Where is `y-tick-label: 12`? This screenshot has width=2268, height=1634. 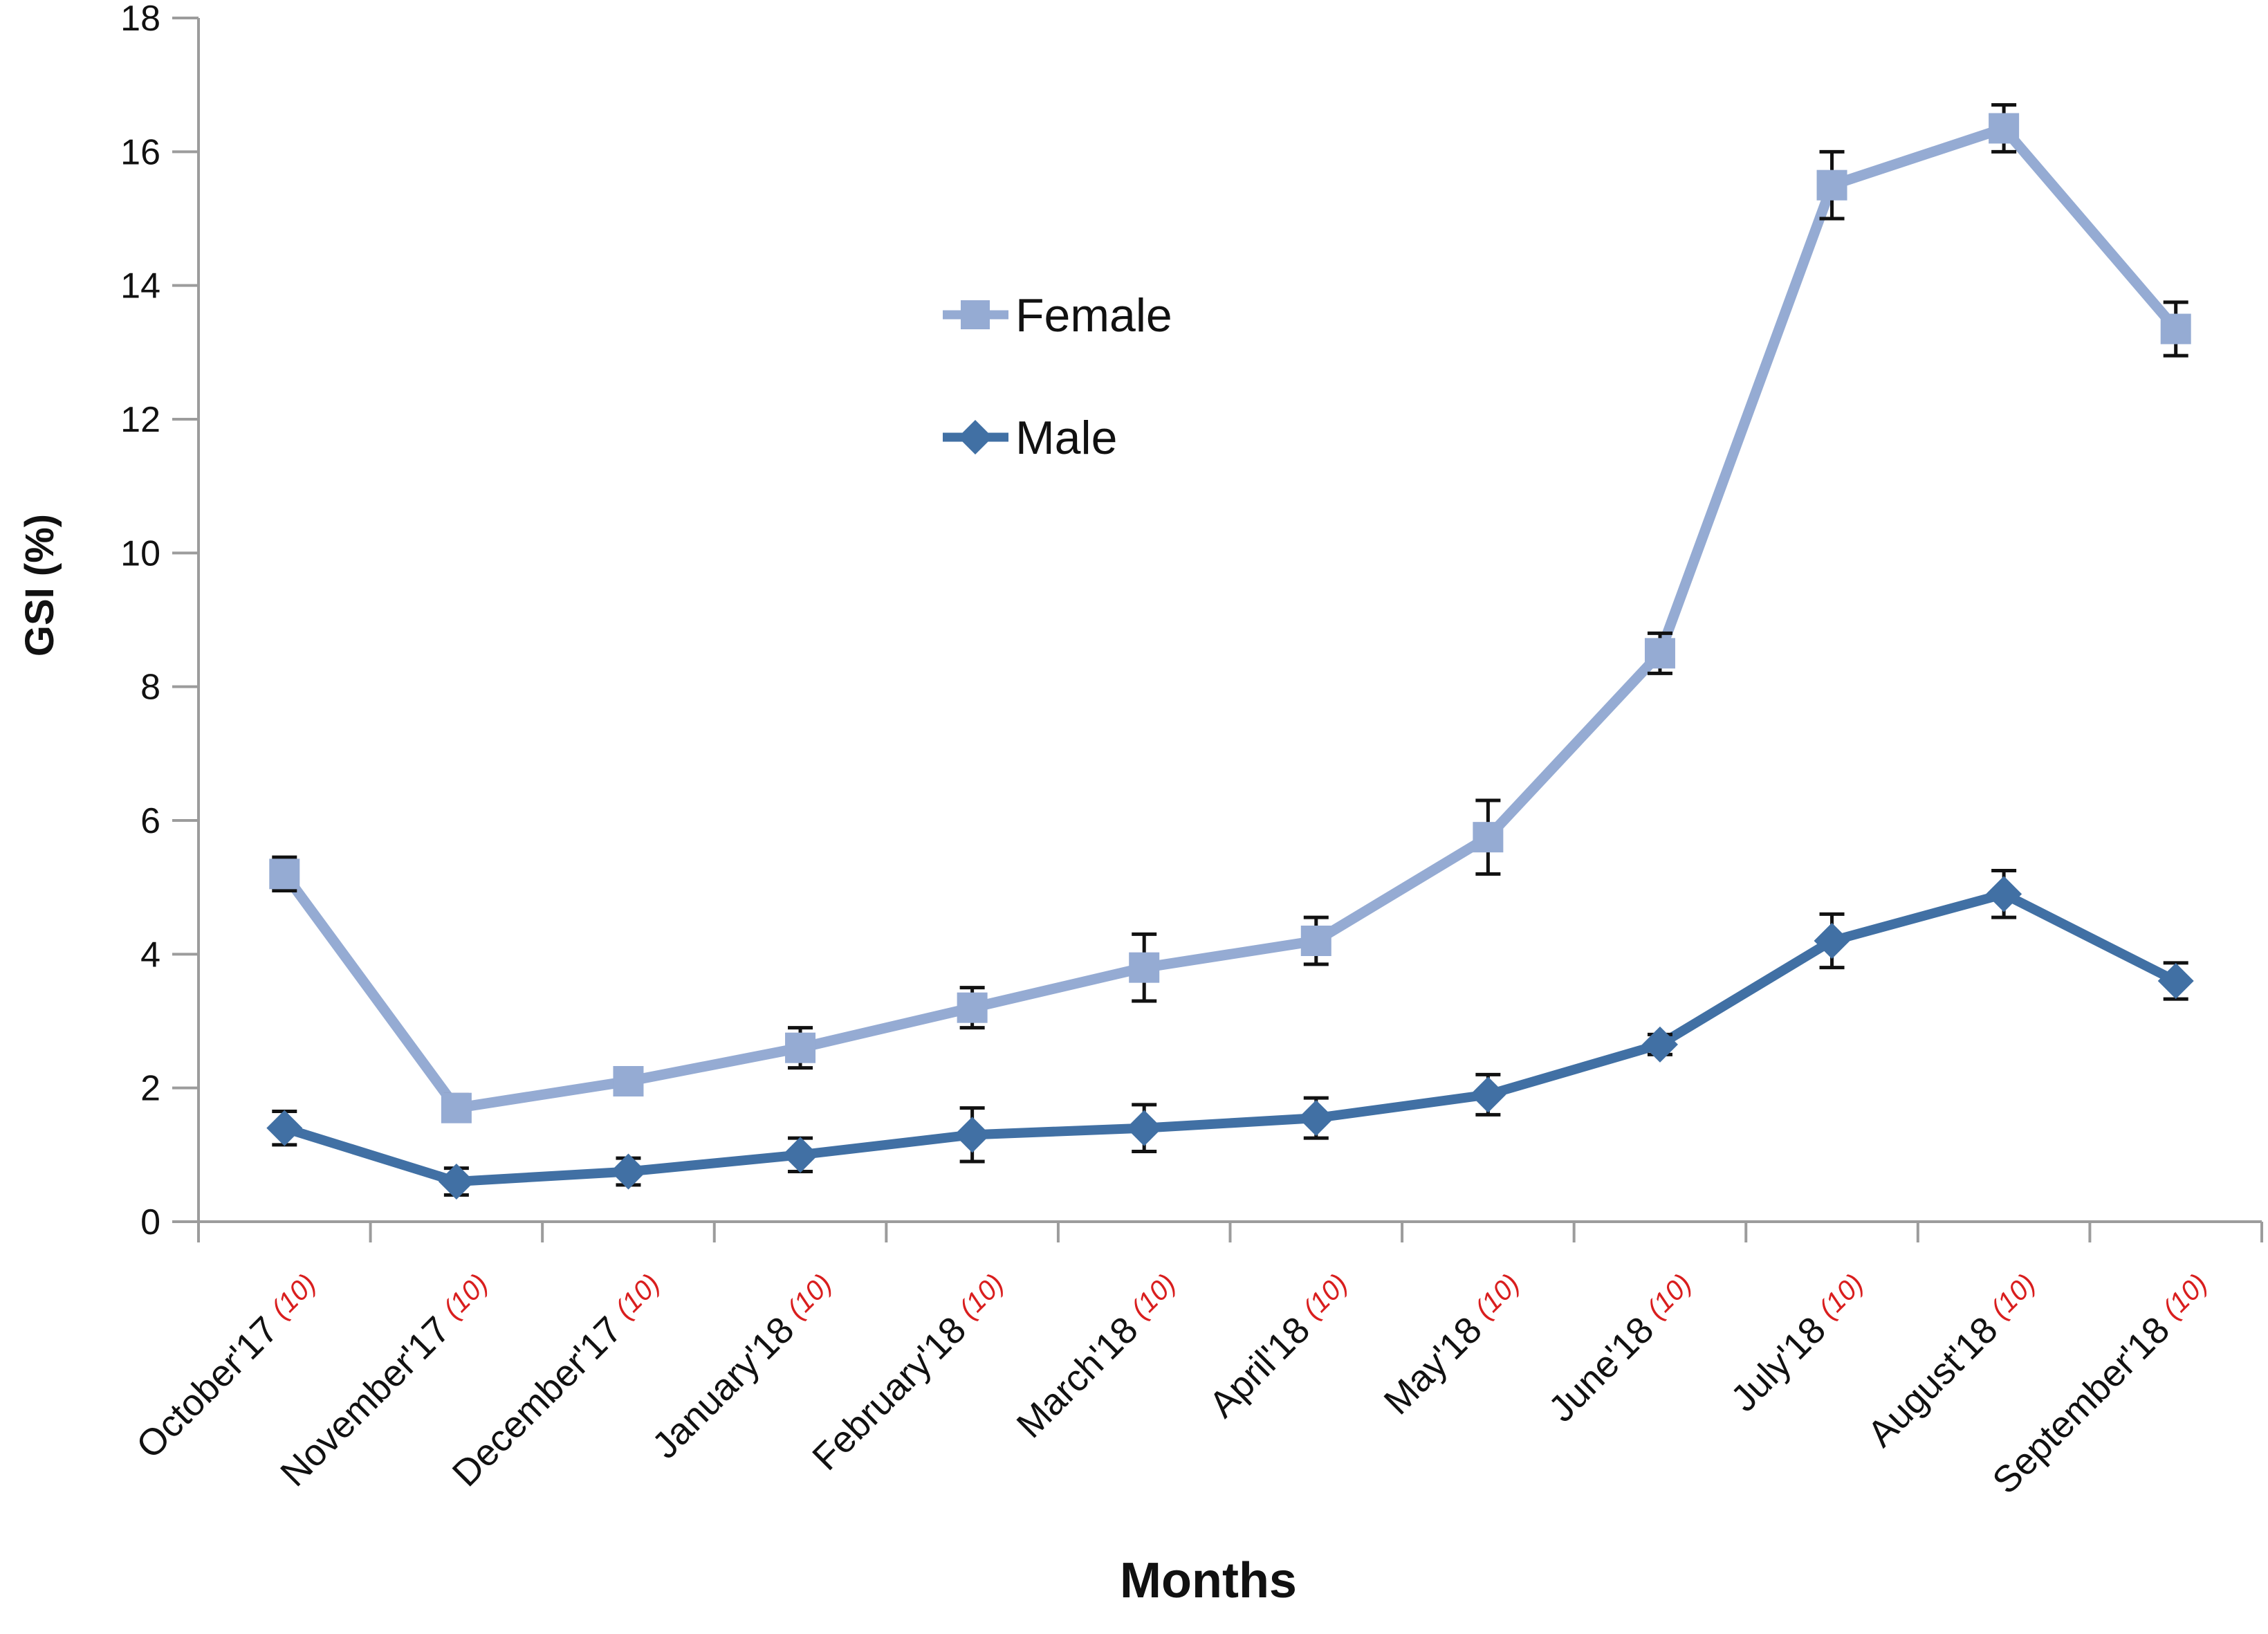
y-tick-label: 12 is located at coordinates (140, 420).